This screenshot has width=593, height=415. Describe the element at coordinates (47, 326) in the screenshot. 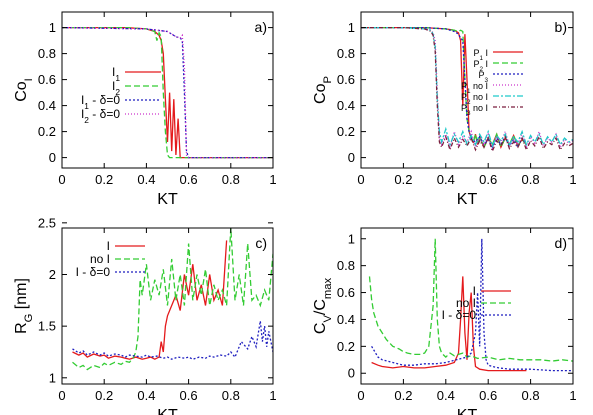

I see `y-tick-label: 1.5` at that location.